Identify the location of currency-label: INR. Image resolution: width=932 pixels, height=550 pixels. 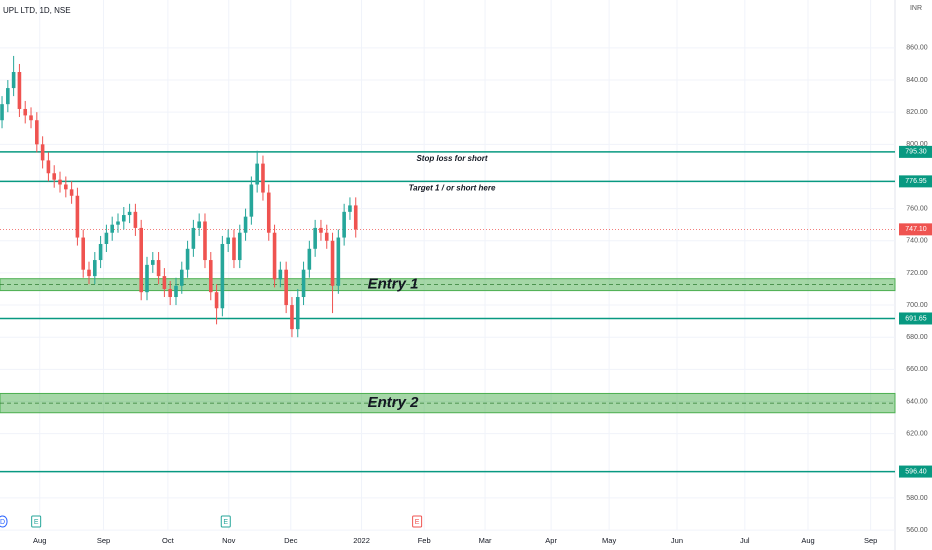
(916, 8).